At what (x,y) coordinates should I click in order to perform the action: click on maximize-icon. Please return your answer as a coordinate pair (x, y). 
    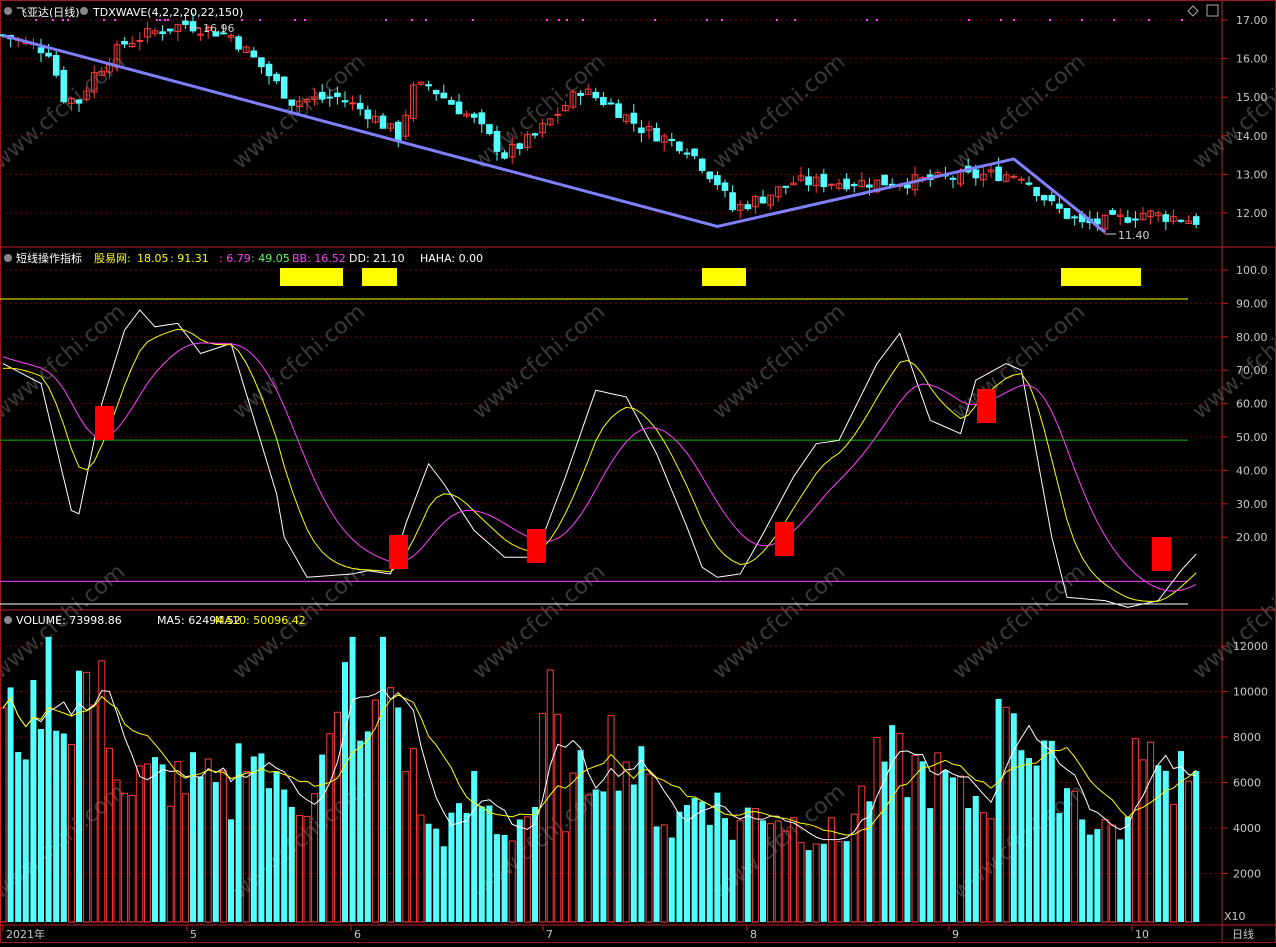
    Looking at the image, I should click on (1212, 10).